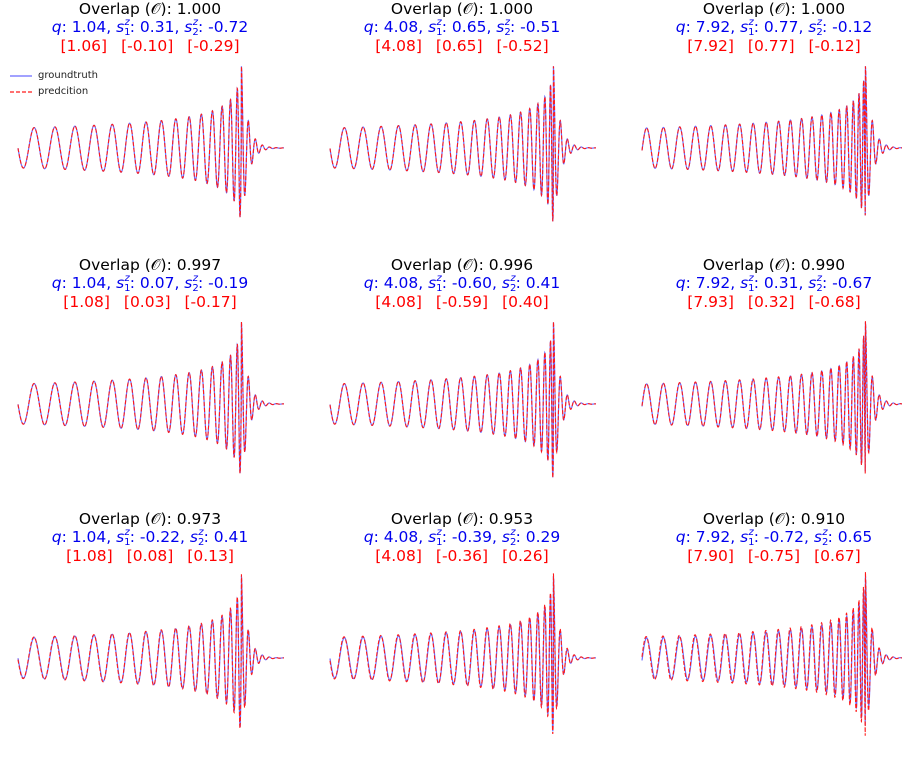  What do you see at coordinates (150, 302) in the screenshot?
I see `prediction-line: [1.08] [0.03] [-0.17]` at bounding box center [150, 302].